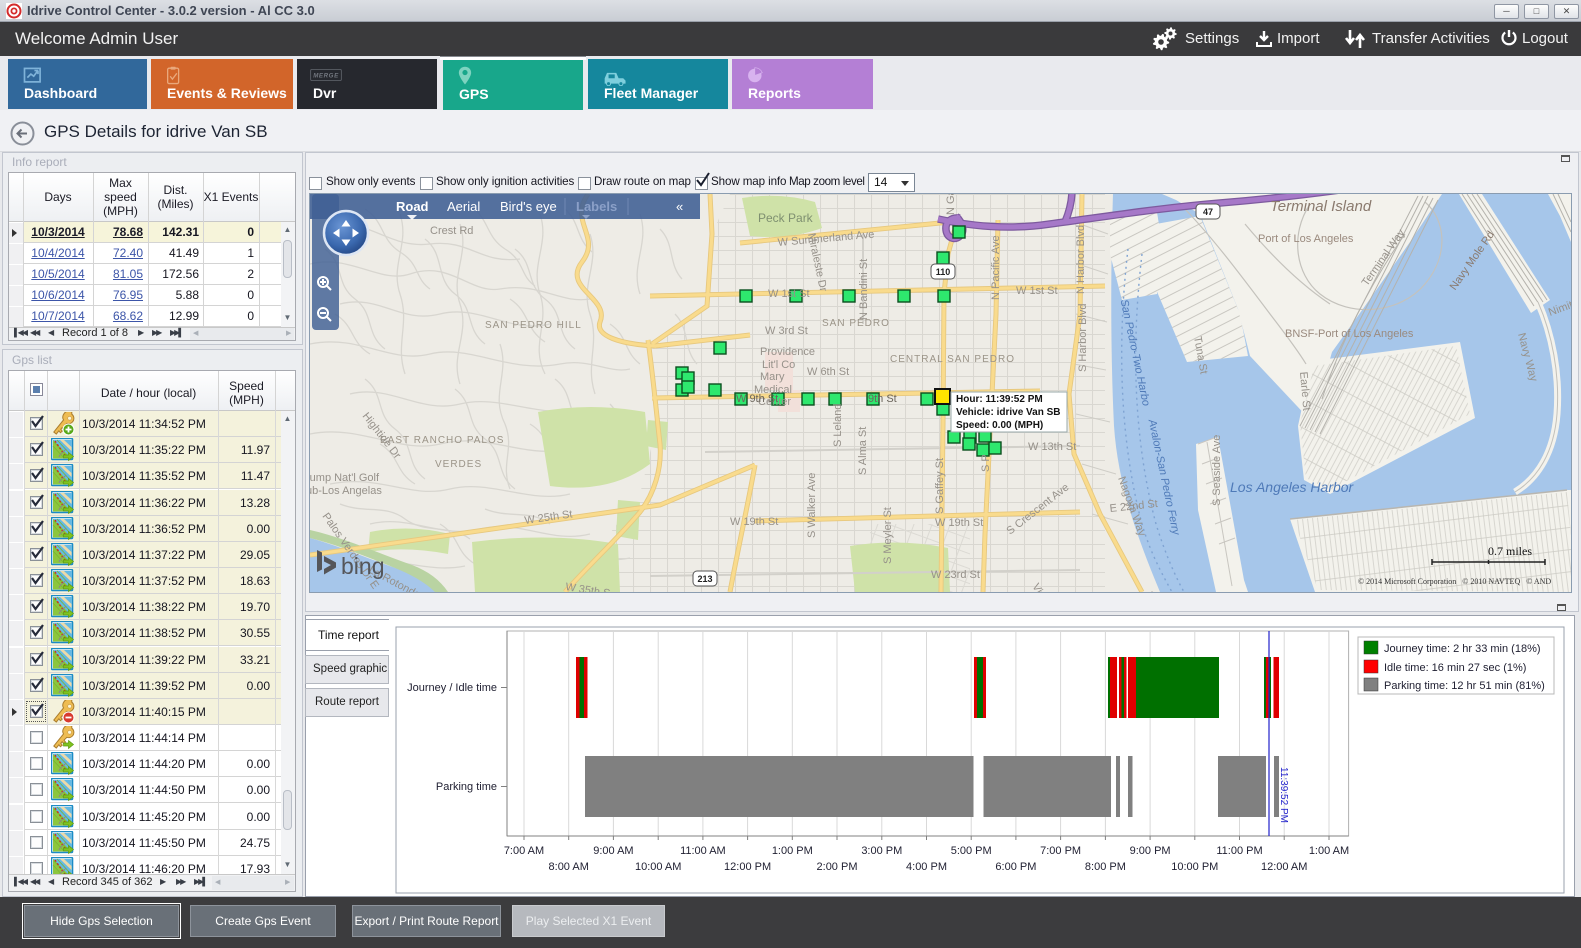 The width and height of the screenshot is (1581, 948). Describe the element at coordinates (999, 399) in the screenshot. I see `svg-text: Hour: 11:39:52 PM` at that location.